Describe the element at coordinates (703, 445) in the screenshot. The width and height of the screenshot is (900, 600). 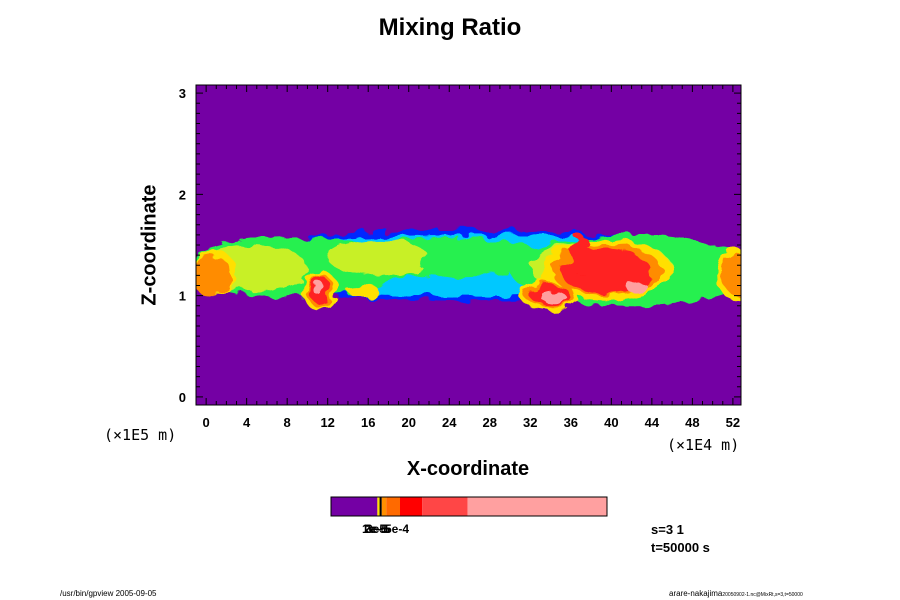
I see `x-scale-note: (×1E4 m)` at that location.